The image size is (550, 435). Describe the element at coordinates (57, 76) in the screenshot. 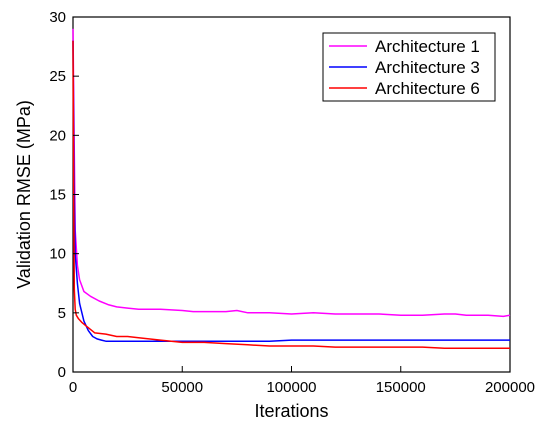

I see `y-tick-label: 25` at that location.